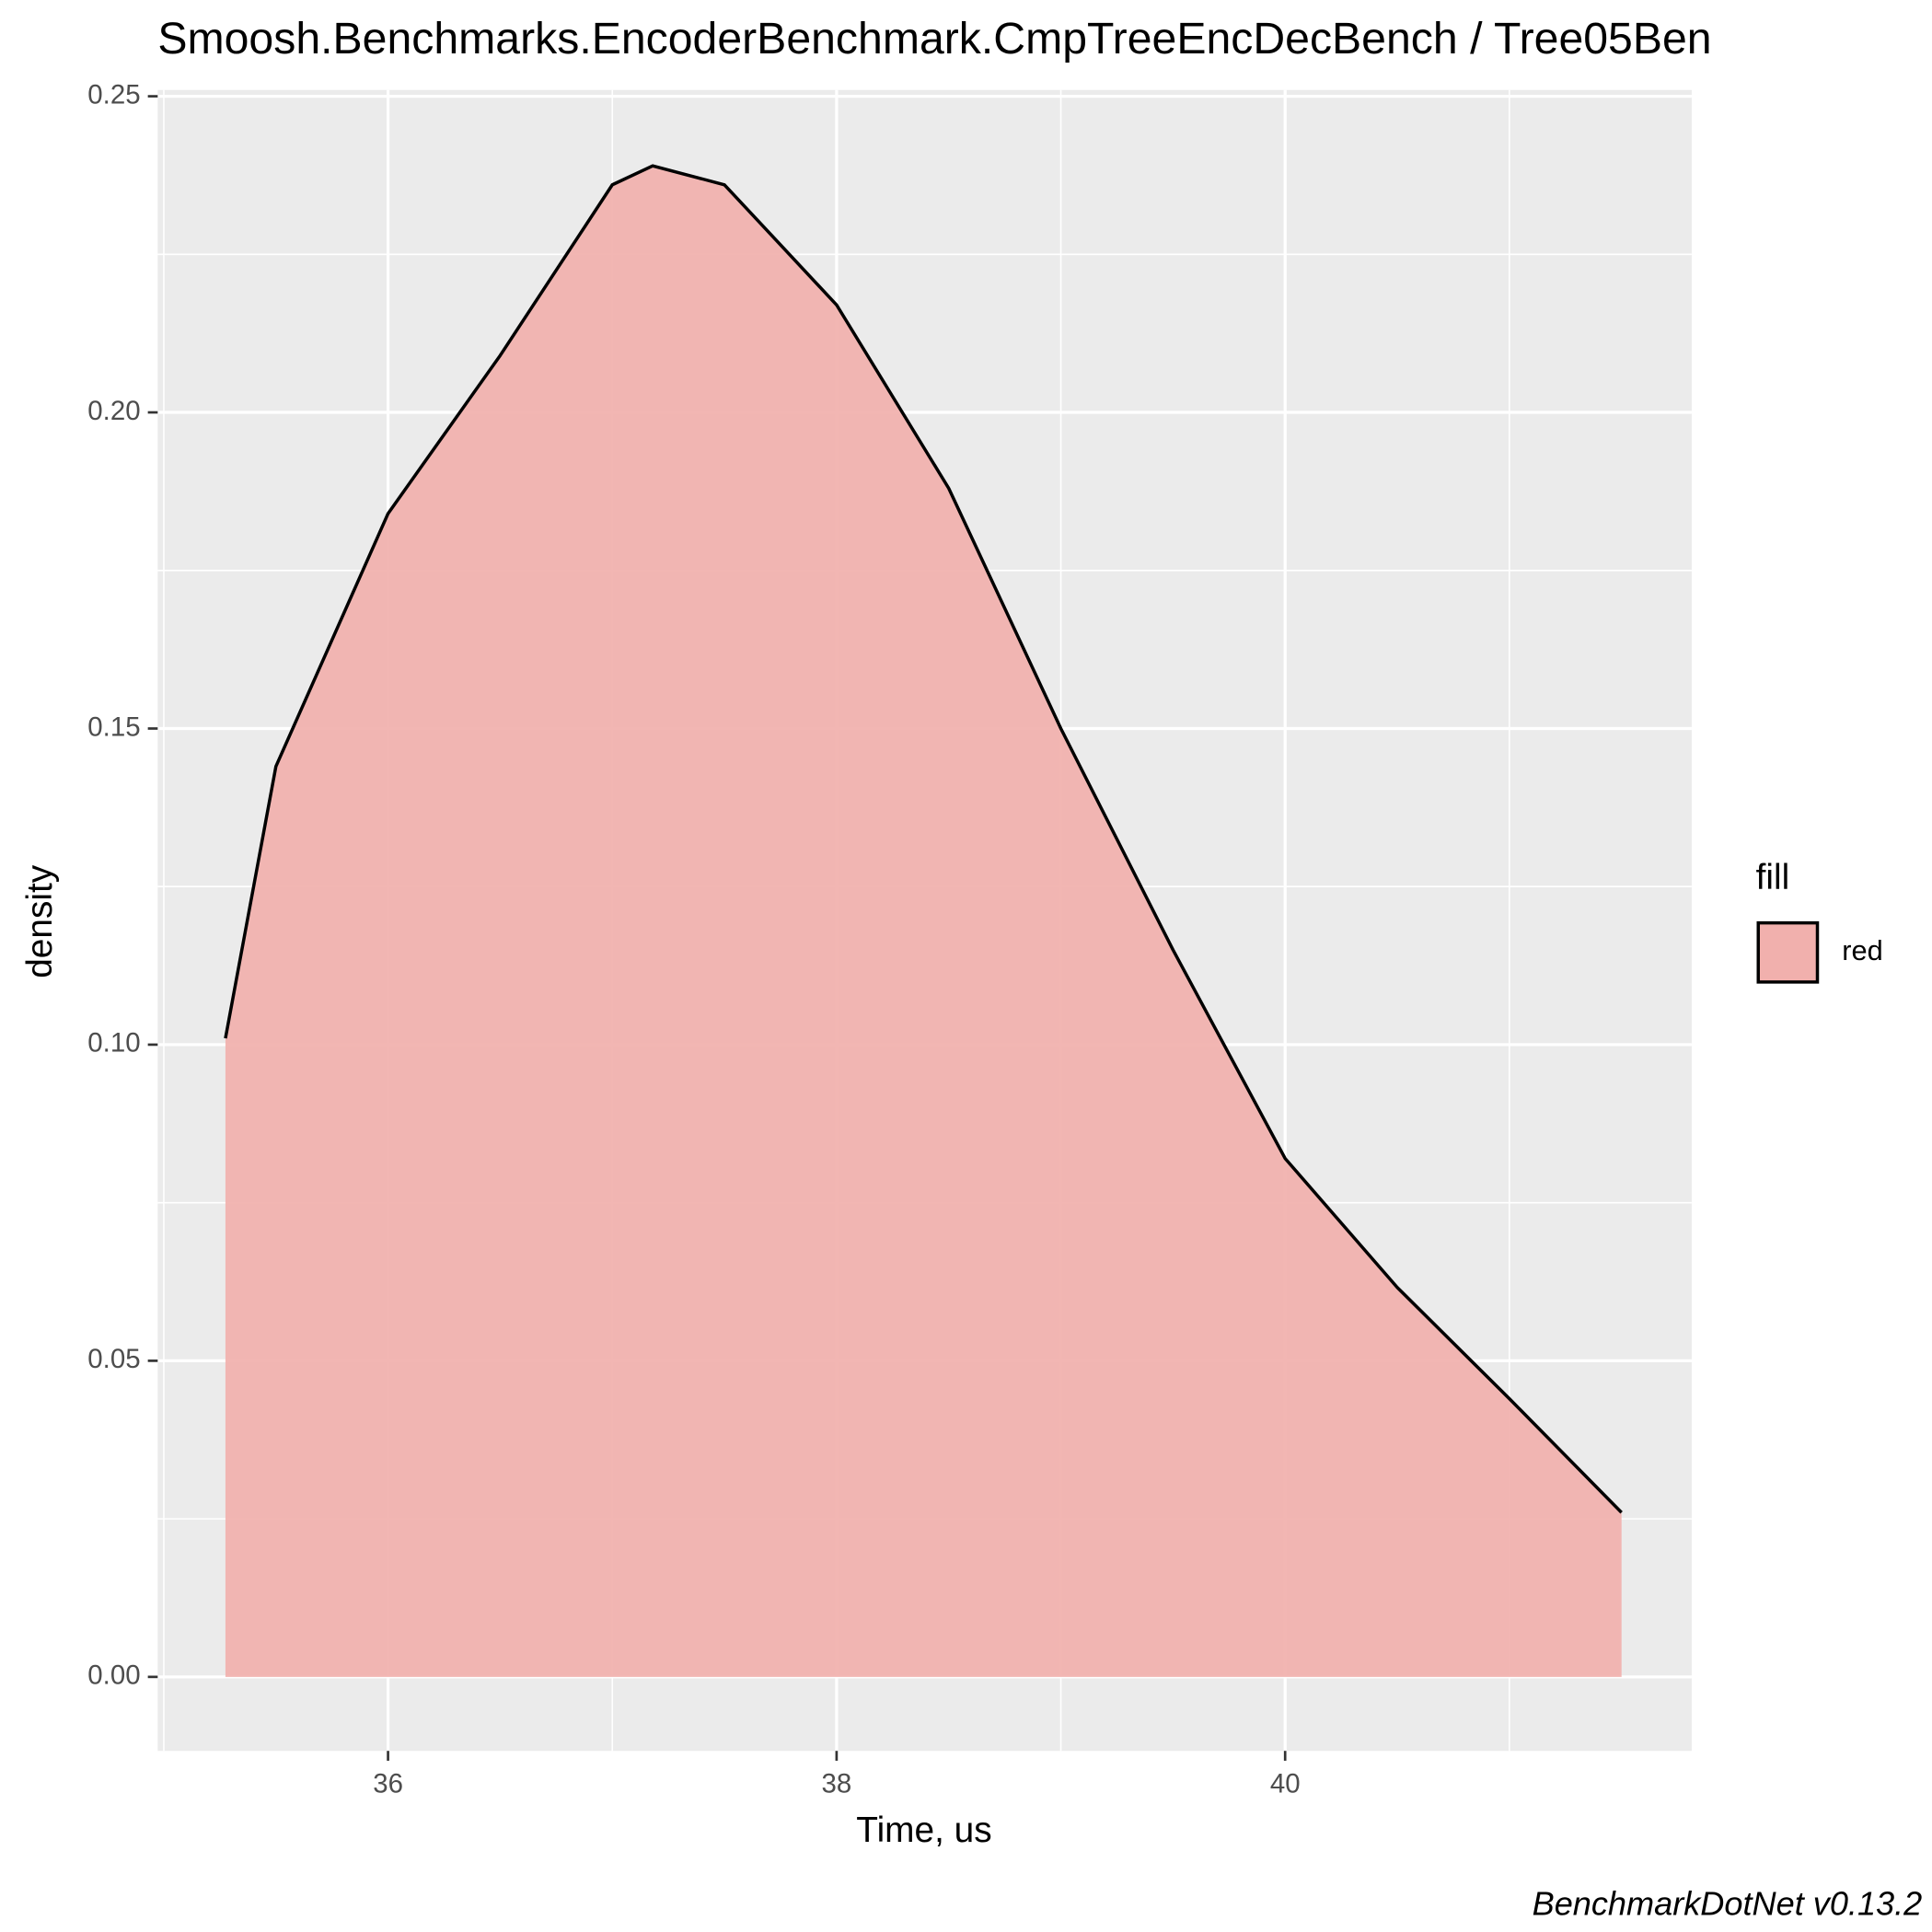  Describe the element at coordinates (114, 1676) in the screenshot. I see `y-tick-label: 0.00` at that location.